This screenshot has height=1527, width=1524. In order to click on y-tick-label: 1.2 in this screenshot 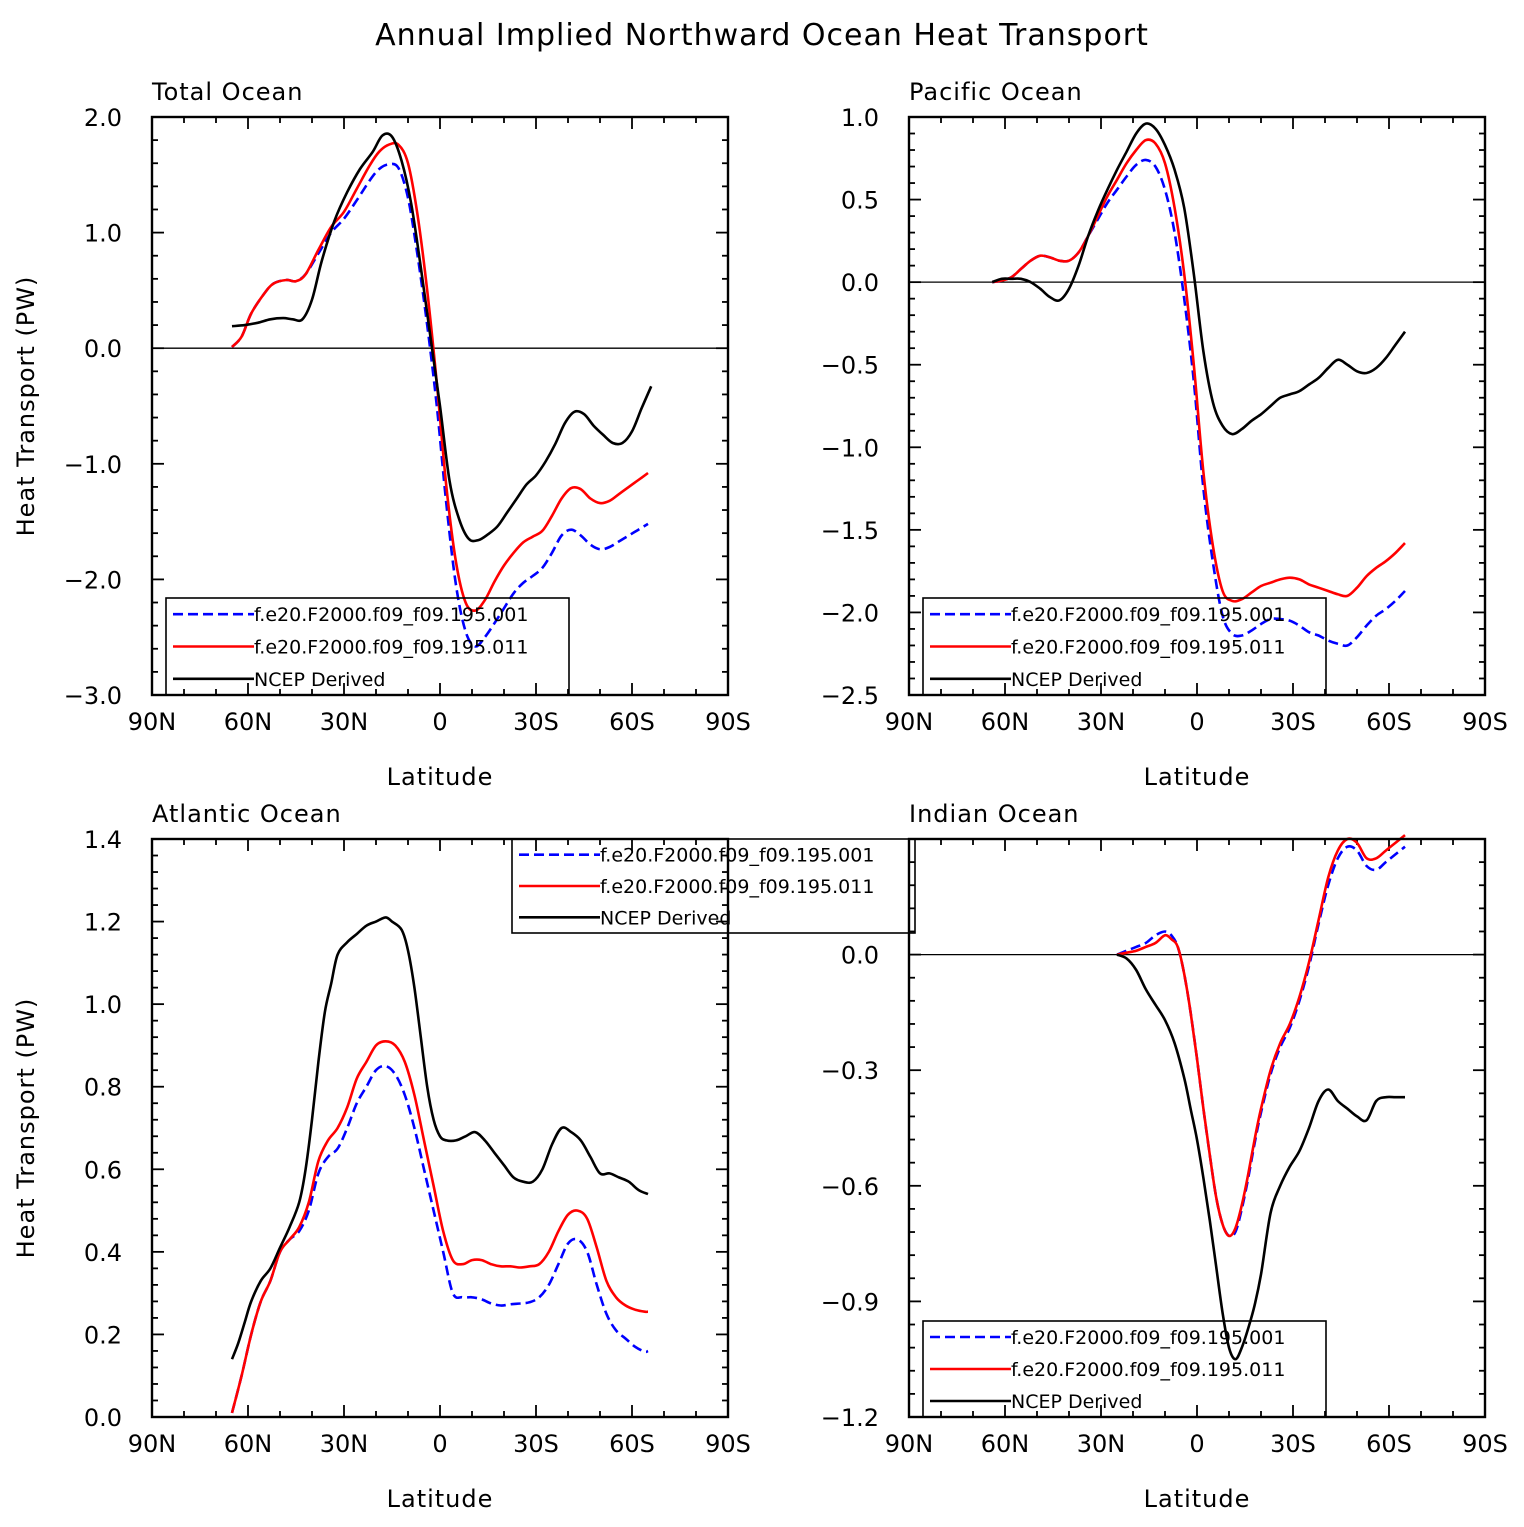, I will do `click(103, 923)`.